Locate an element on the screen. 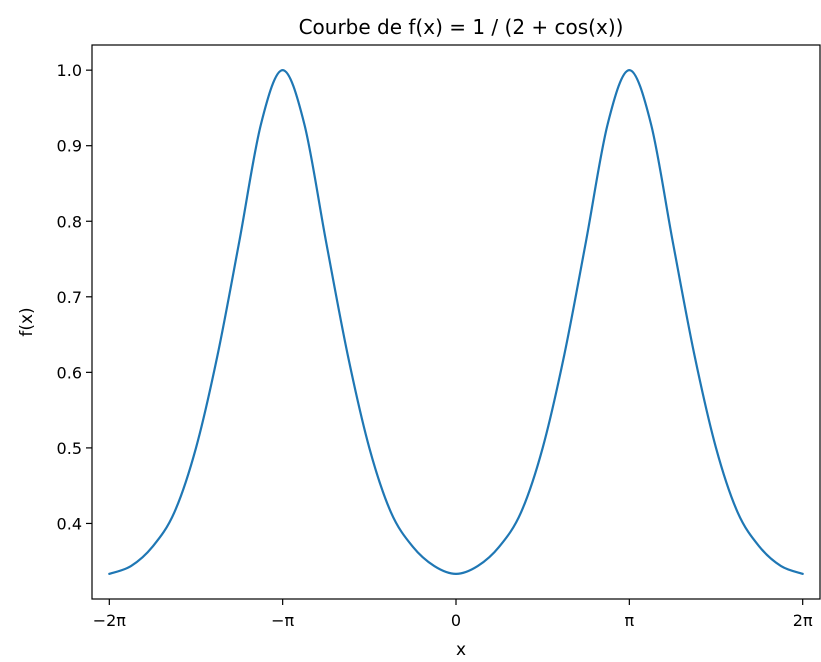 The width and height of the screenshot is (821, 662). y-tick-label: 0.4 is located at coordinates (69, 523).